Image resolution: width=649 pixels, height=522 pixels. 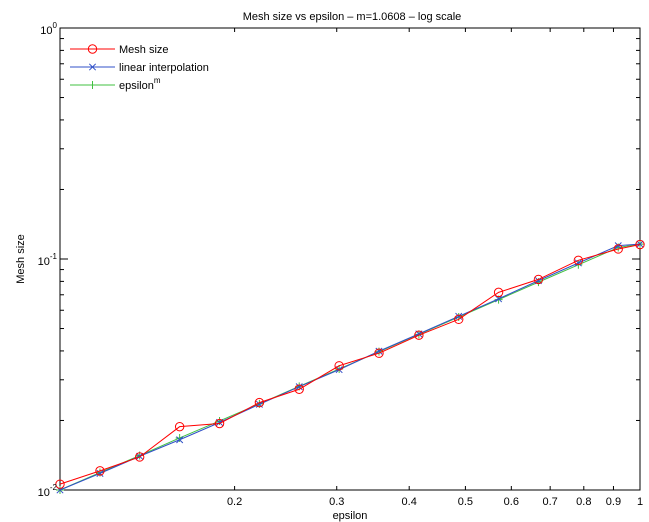 What do you see at coordinates (140, 84) in the screenshot?
I see `legend-label: epsilonm` at bounding box center [140, 84].